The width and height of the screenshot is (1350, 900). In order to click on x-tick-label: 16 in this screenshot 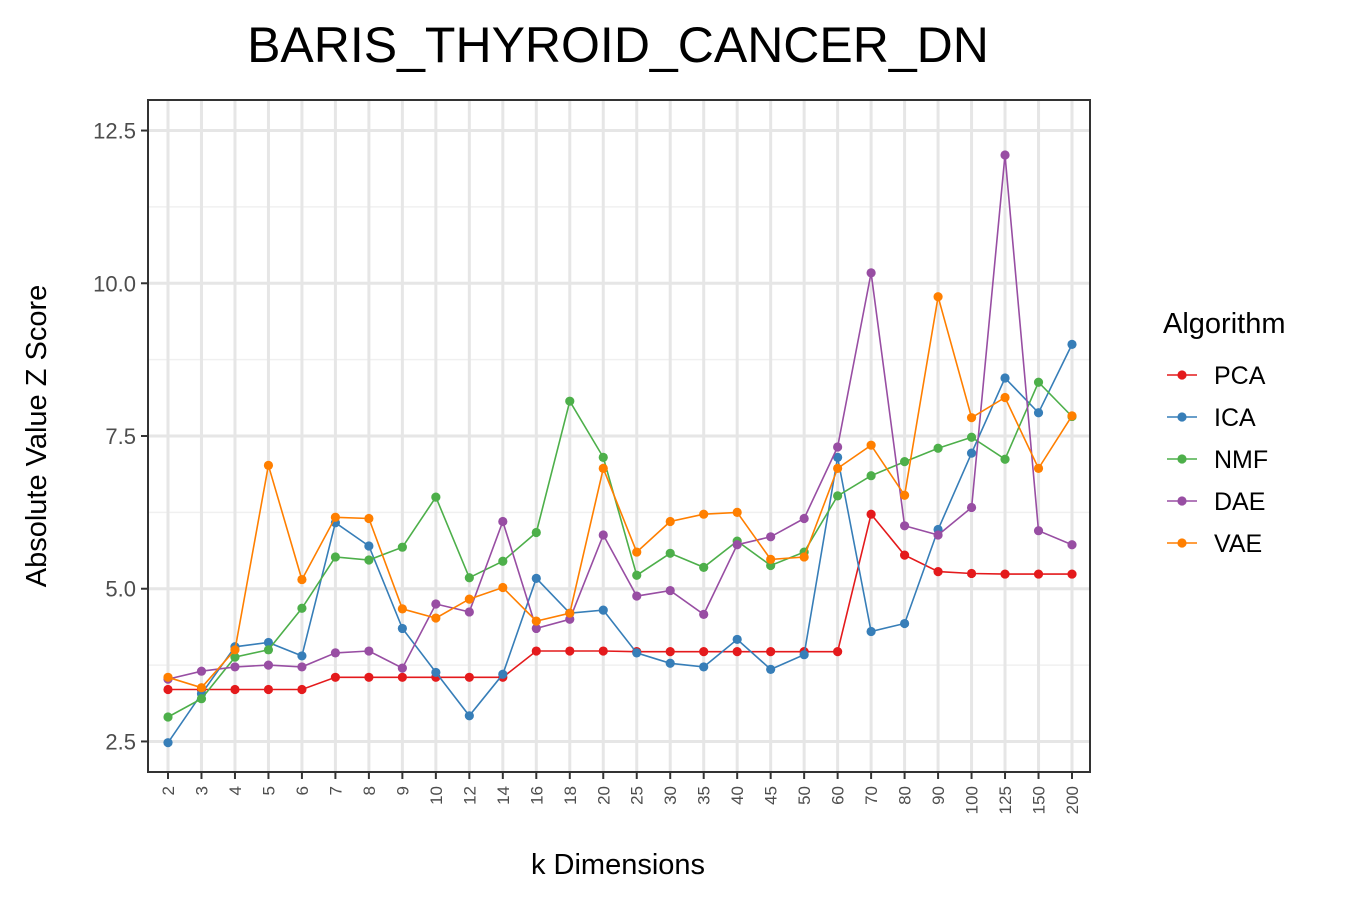, I will do `click(536, 795)`.